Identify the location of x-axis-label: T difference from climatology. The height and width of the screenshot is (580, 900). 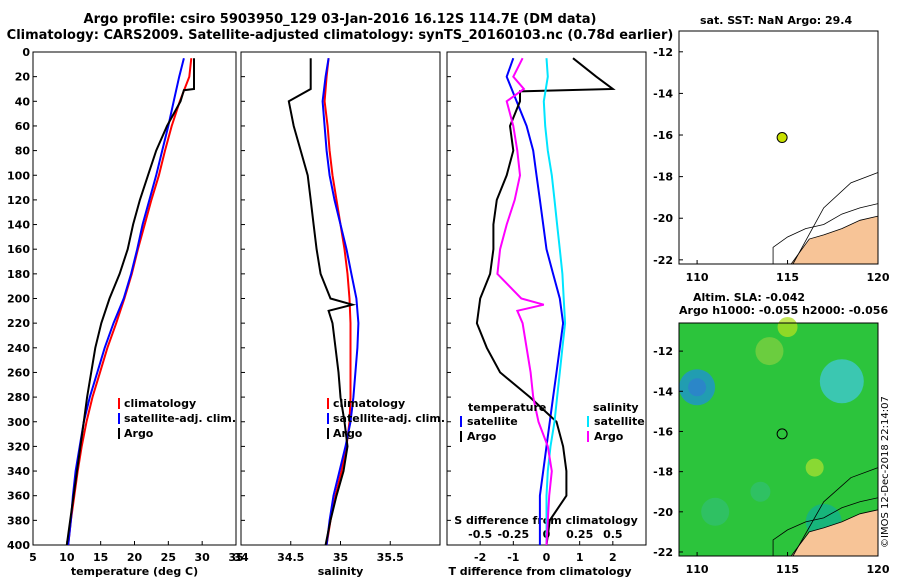
(539, 571).